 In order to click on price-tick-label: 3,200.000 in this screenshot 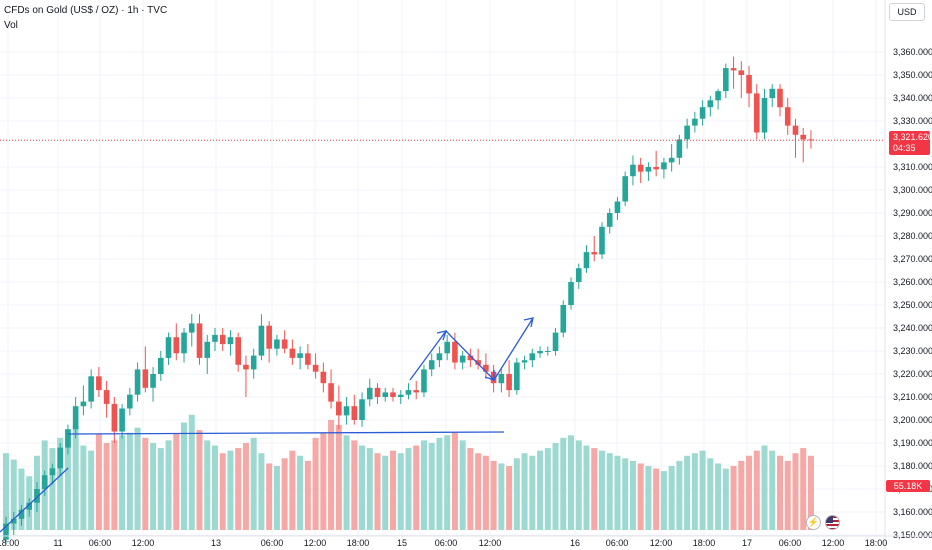, I will do `click(912, 420)`.